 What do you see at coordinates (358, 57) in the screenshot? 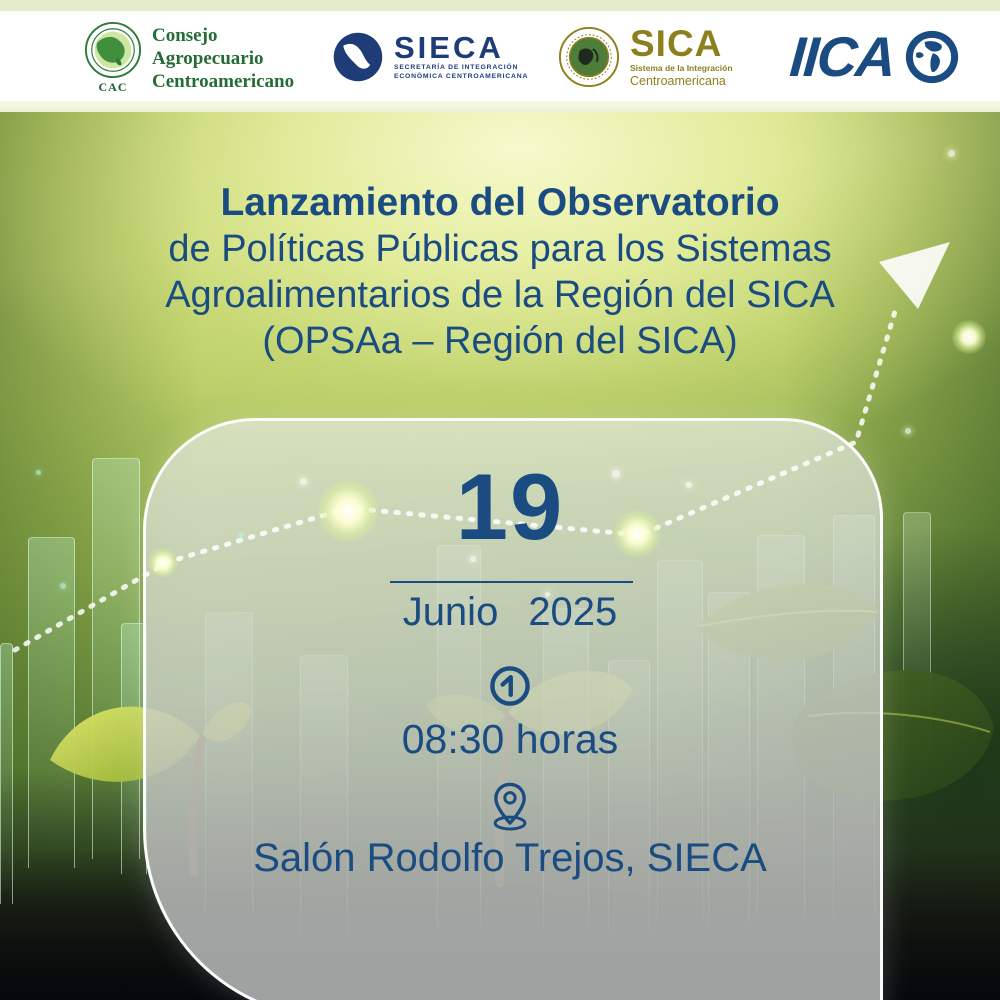
I see `sieca-map-icon` at bounding box center [358, 57].